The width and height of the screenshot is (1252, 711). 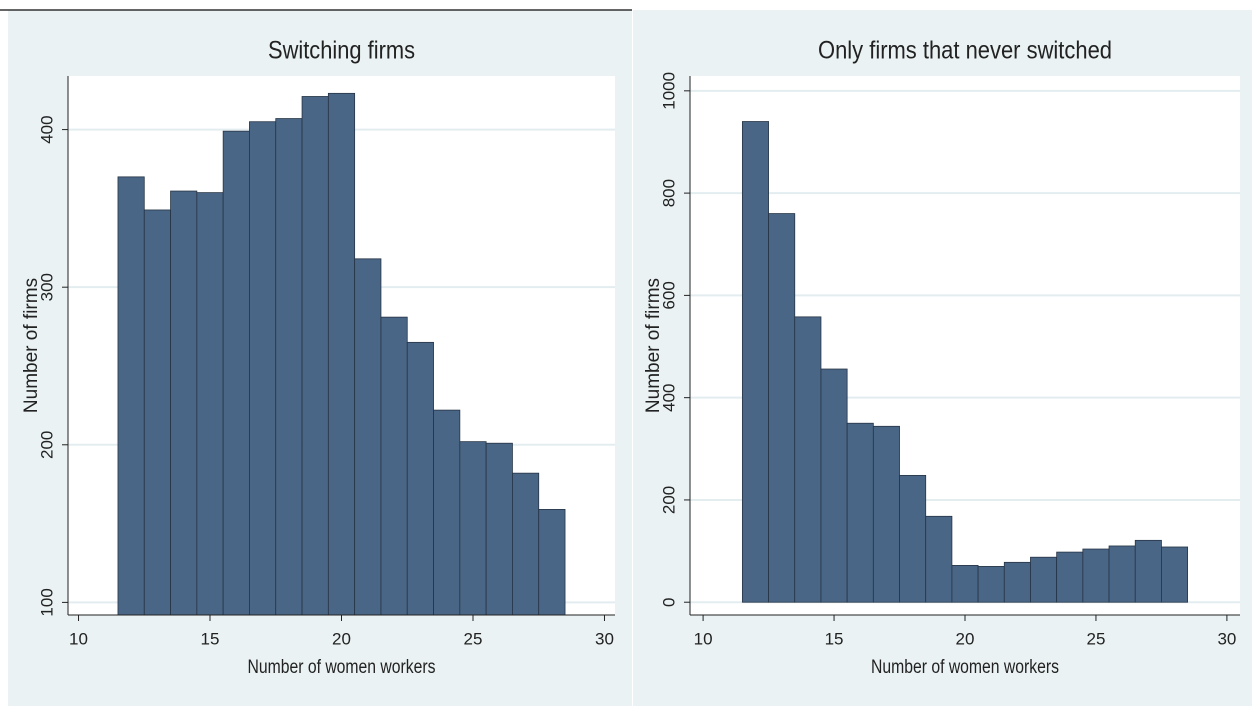 I want to click on chart-title: Switching firms, so click(x=341, y=51).